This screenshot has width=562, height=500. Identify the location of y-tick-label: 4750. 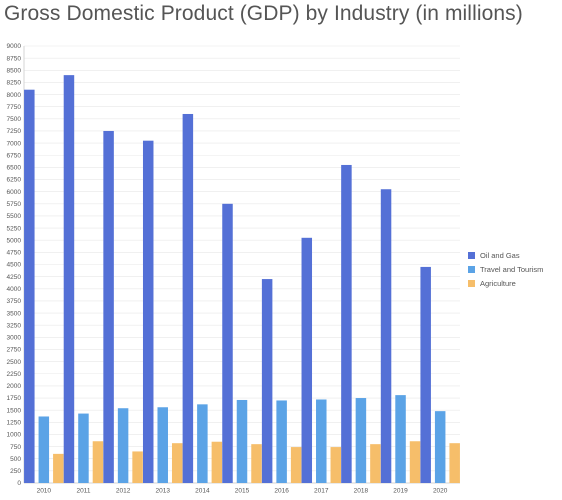
(14, 253).